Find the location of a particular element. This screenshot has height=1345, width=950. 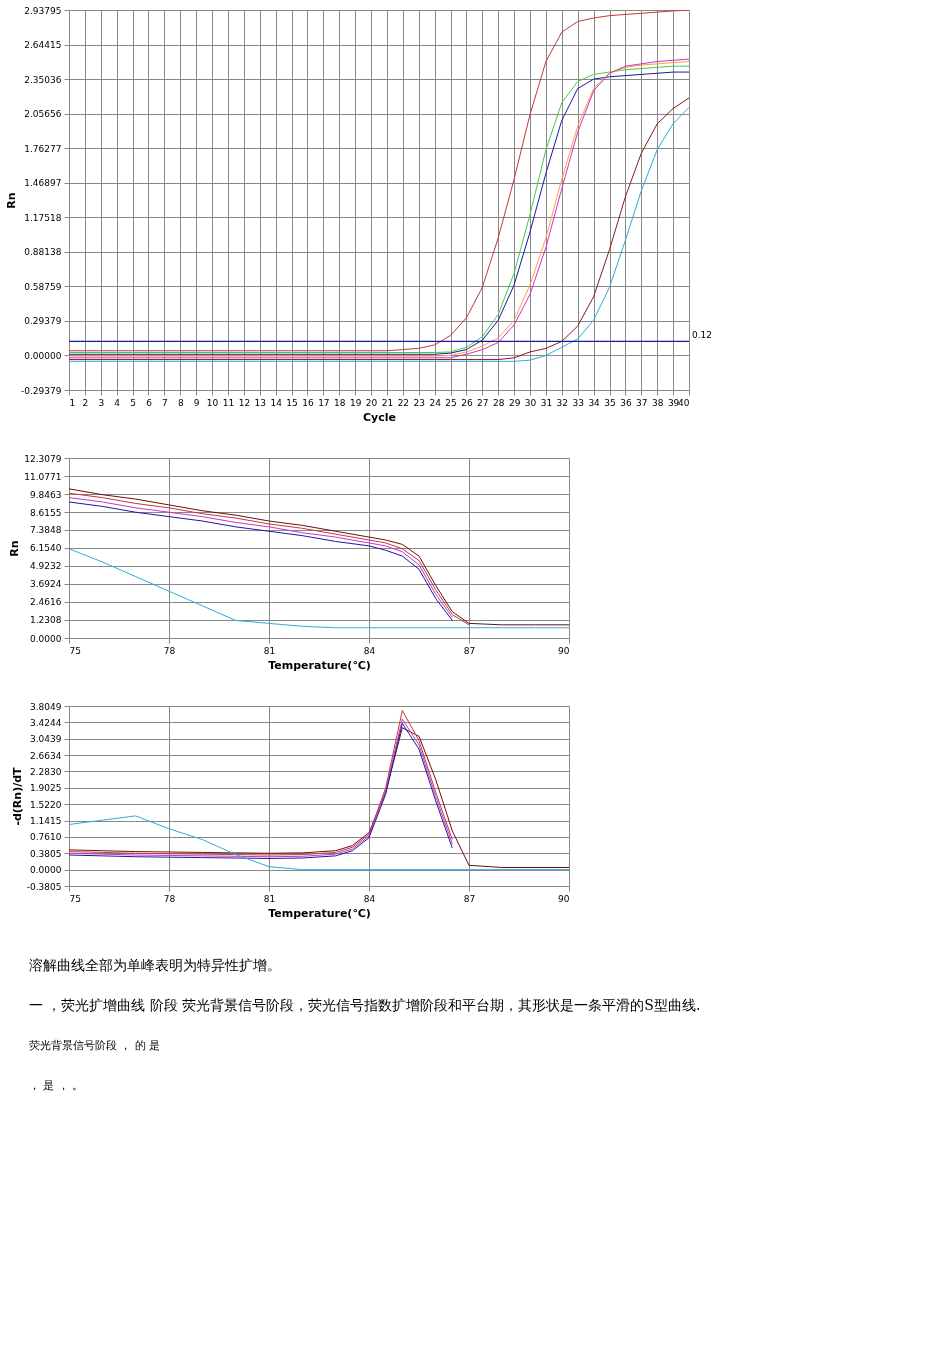

ref-line-label: 0.12 is located at coordinates (702, 335).